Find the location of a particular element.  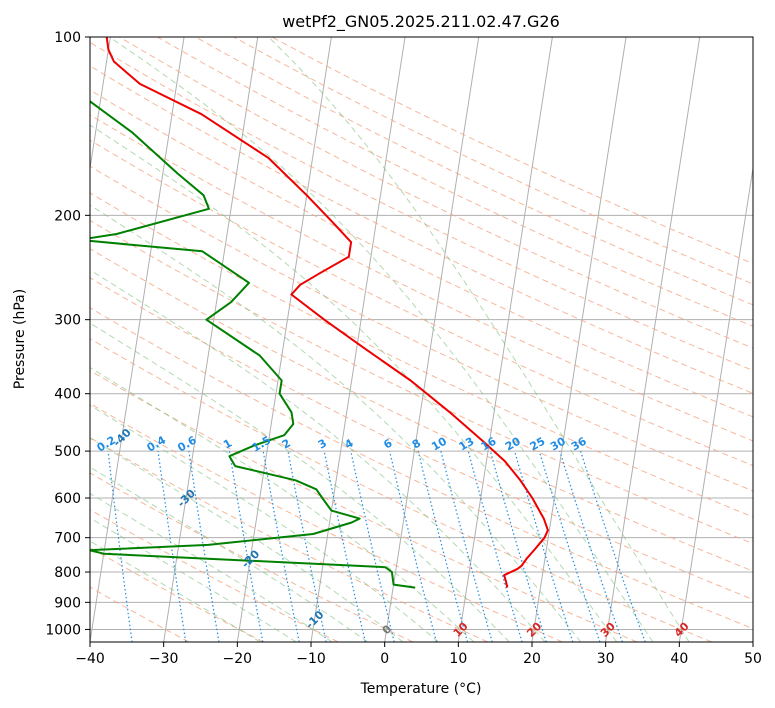

mixing-ratio-label: 8 is located at coordinates (416, 444).